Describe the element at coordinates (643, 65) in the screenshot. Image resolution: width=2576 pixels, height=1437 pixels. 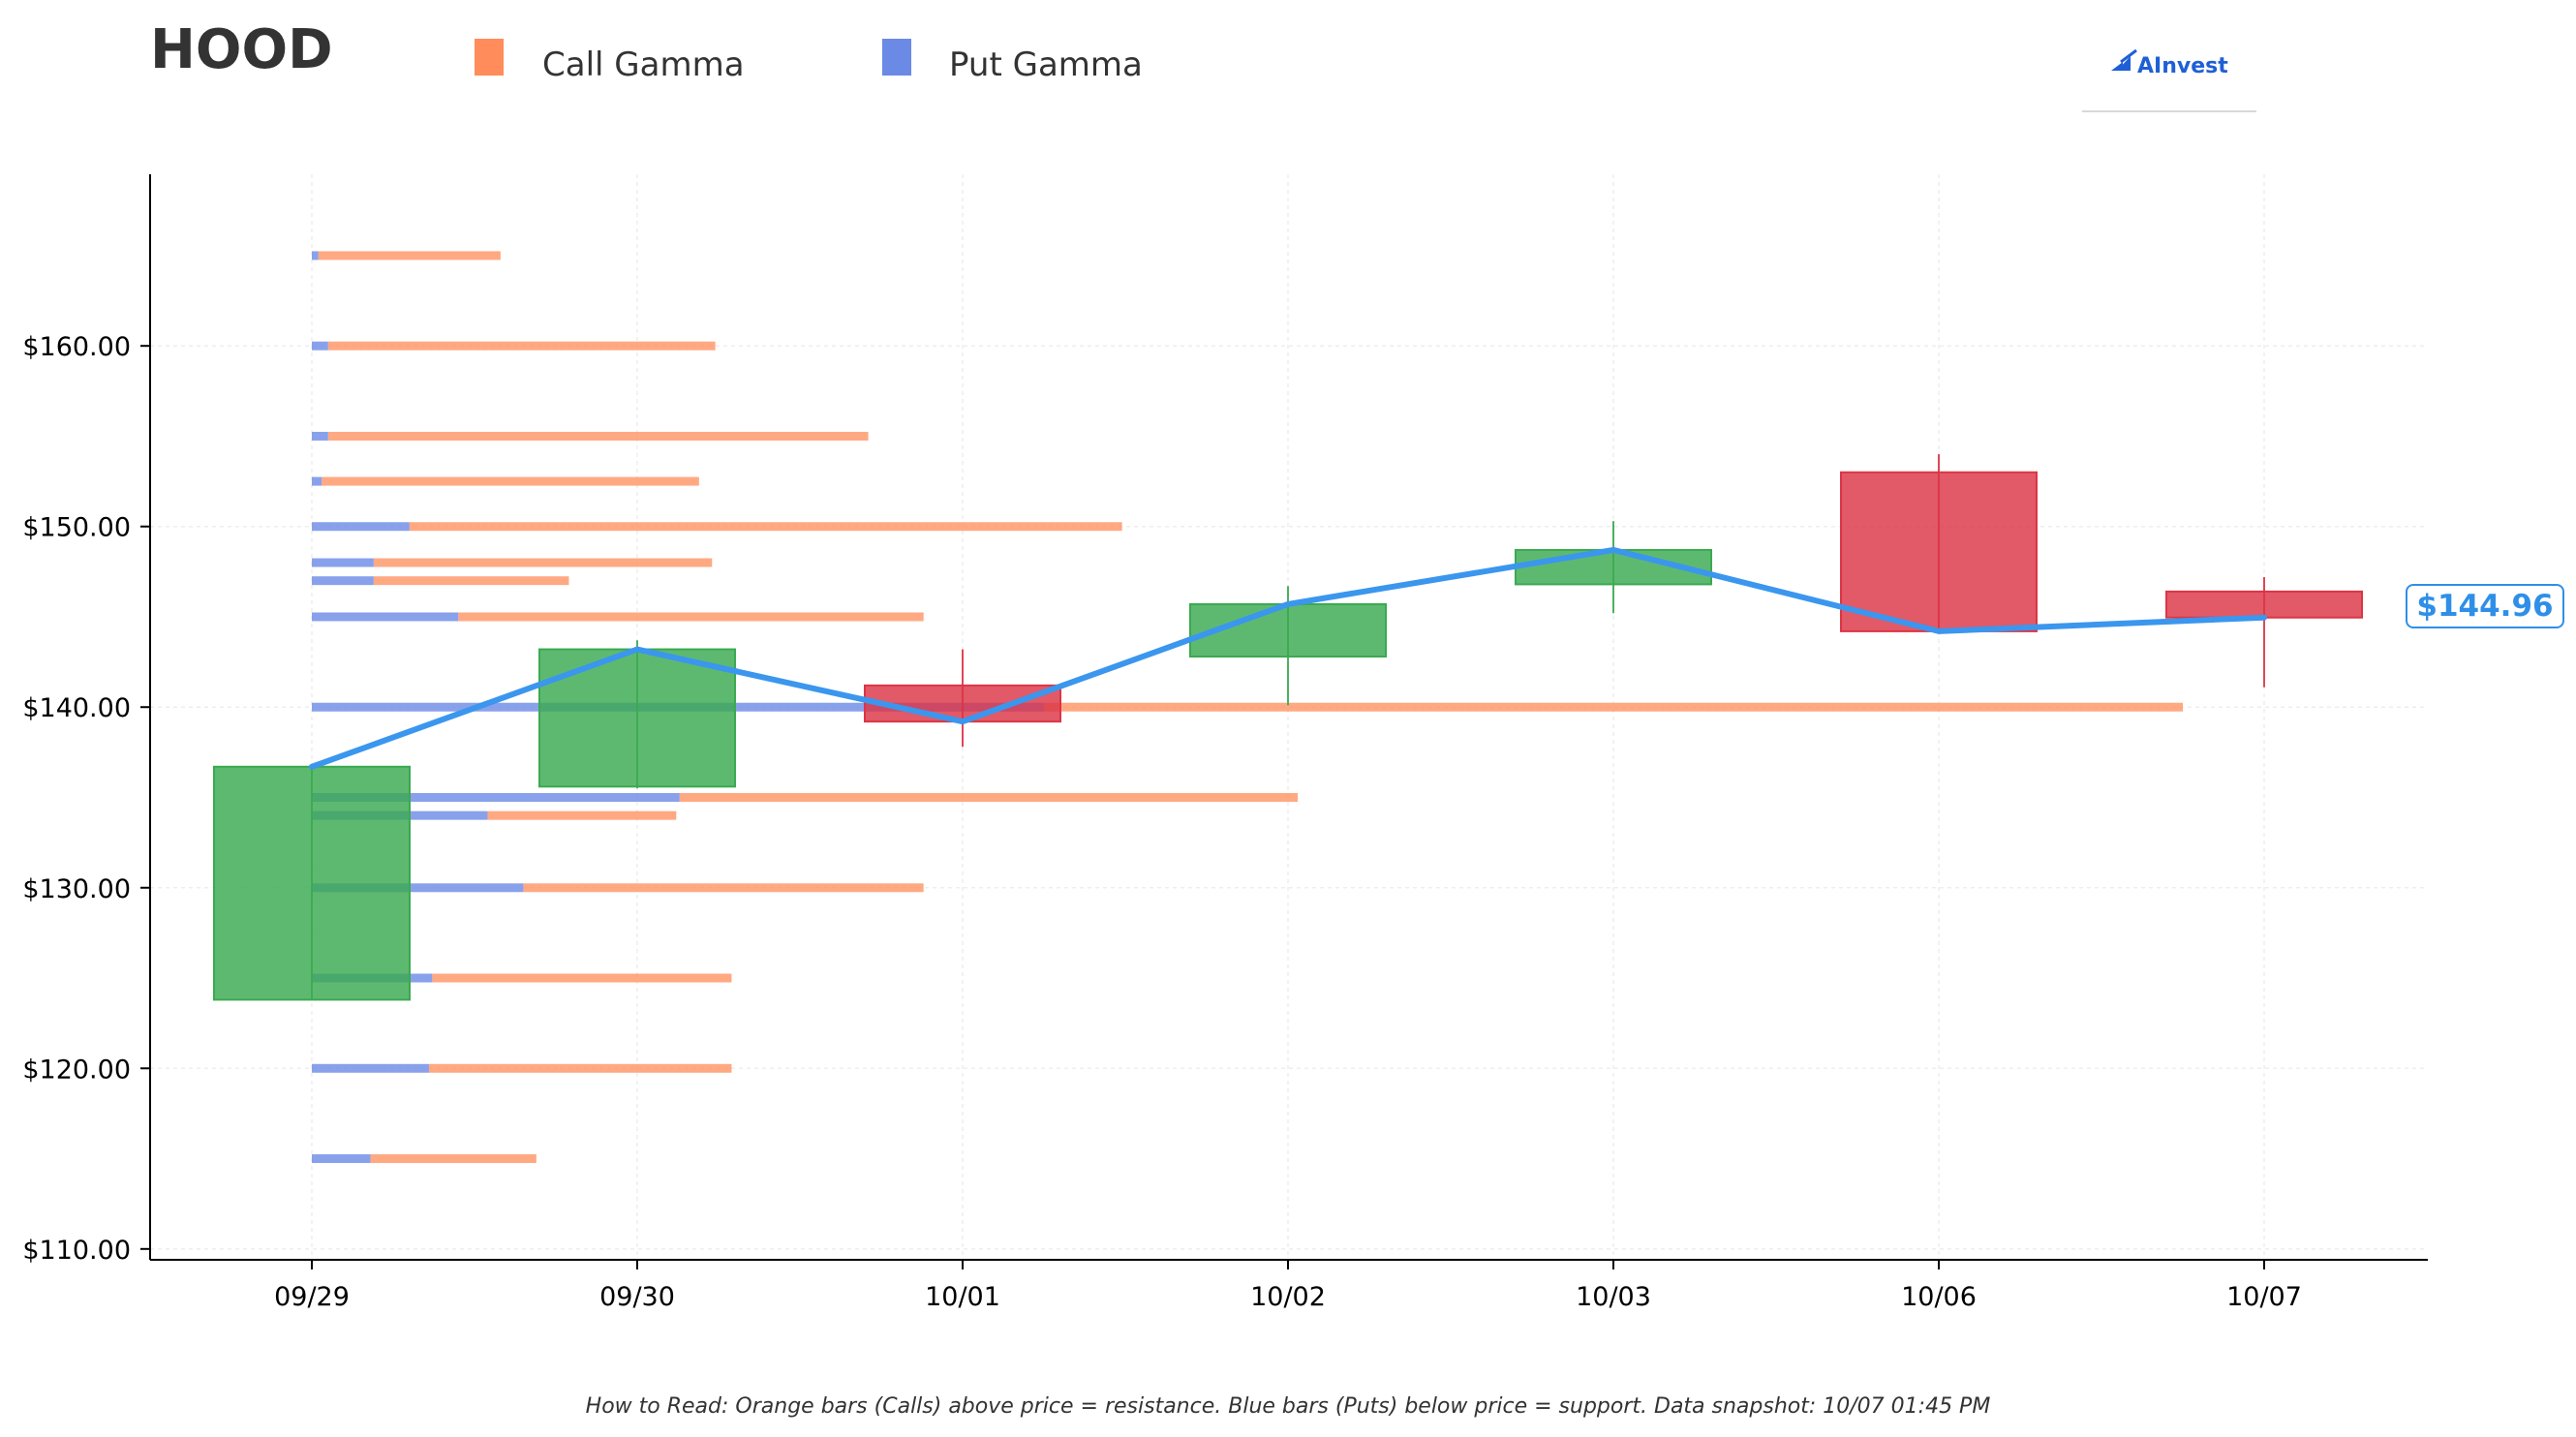
I see `call-gamma-legend-label: Call Gamma` at that location.